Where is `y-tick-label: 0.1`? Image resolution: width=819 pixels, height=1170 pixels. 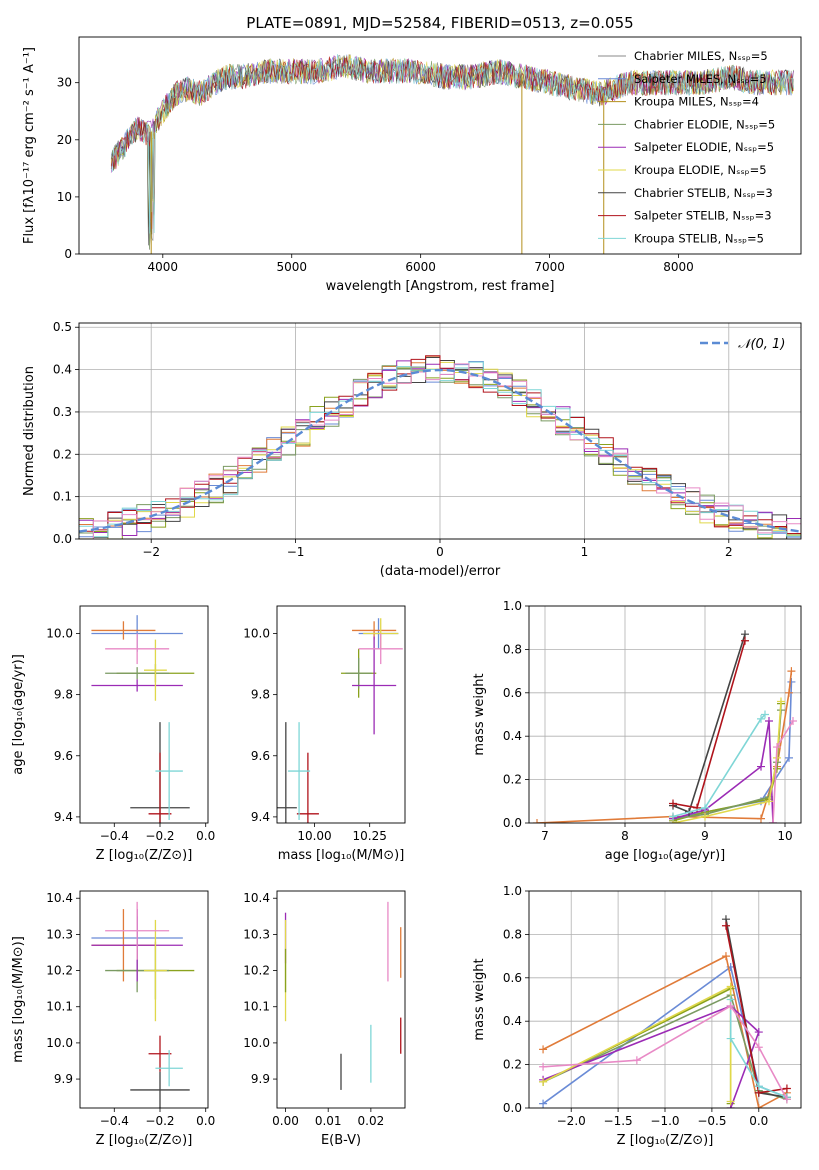
y-tick-label: 0.1 is located at coordinates (62, 497).